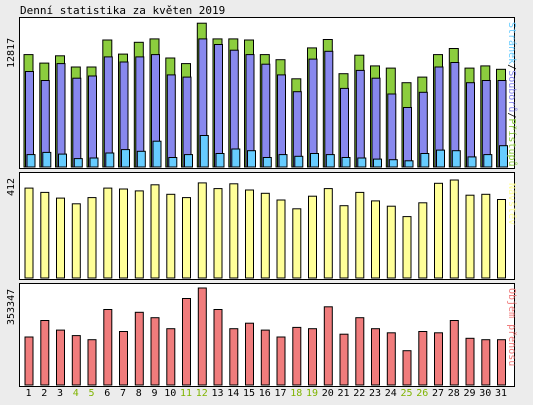  I want to click on legend-visits: Návštěv, so click(511, 204).